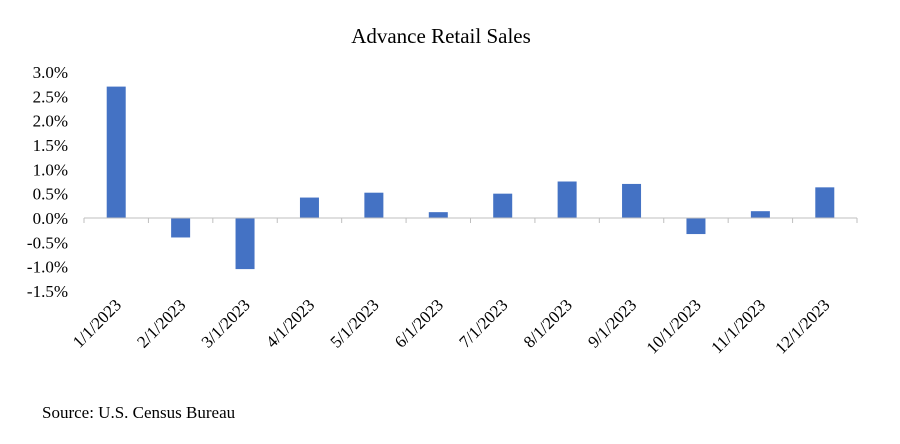 The image size is (900, 444). Describe the element at coordinates (825, 202) in the screenshot. I see `bar-12/1/2023` at that location.